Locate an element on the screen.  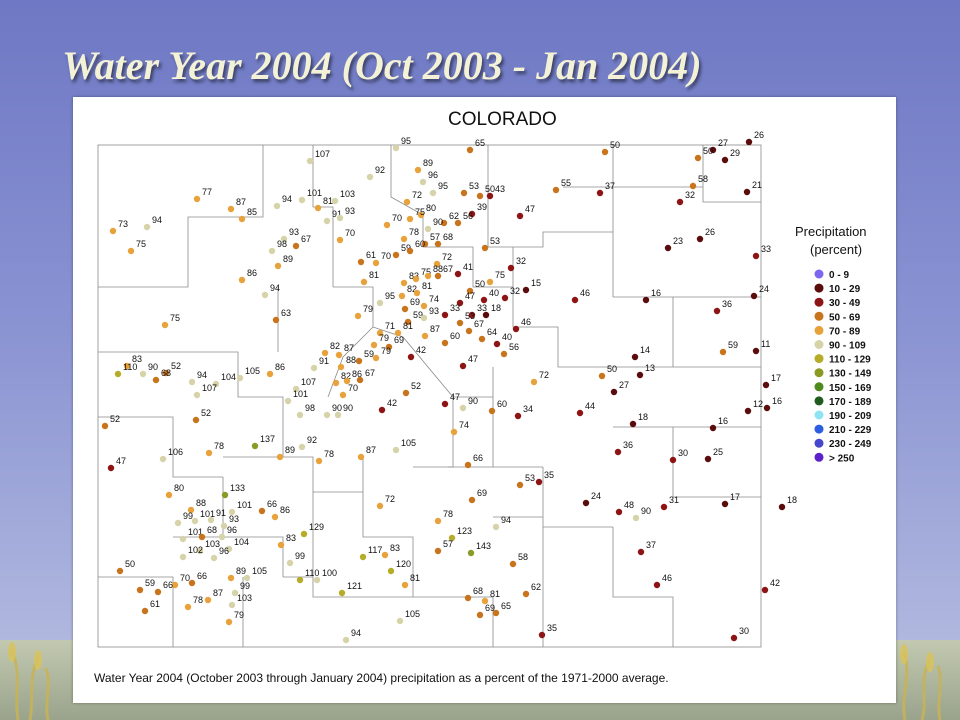
station-marker: 68 is located at coordinates (473, 594).